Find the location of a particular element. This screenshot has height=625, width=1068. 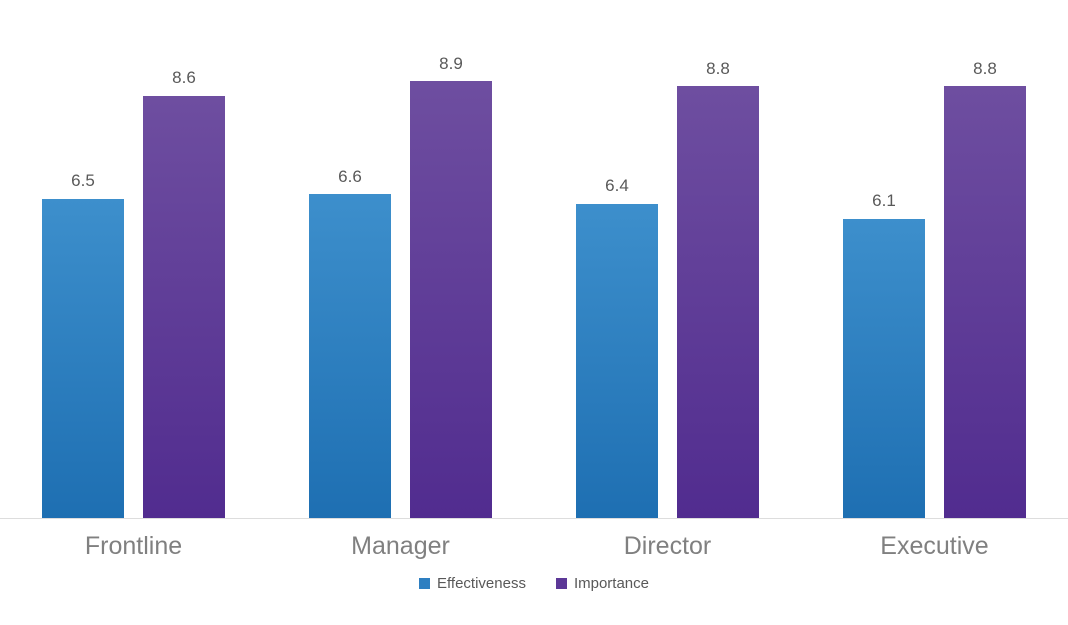

category-label-manager: Manager is located at coordinates (400, 546).